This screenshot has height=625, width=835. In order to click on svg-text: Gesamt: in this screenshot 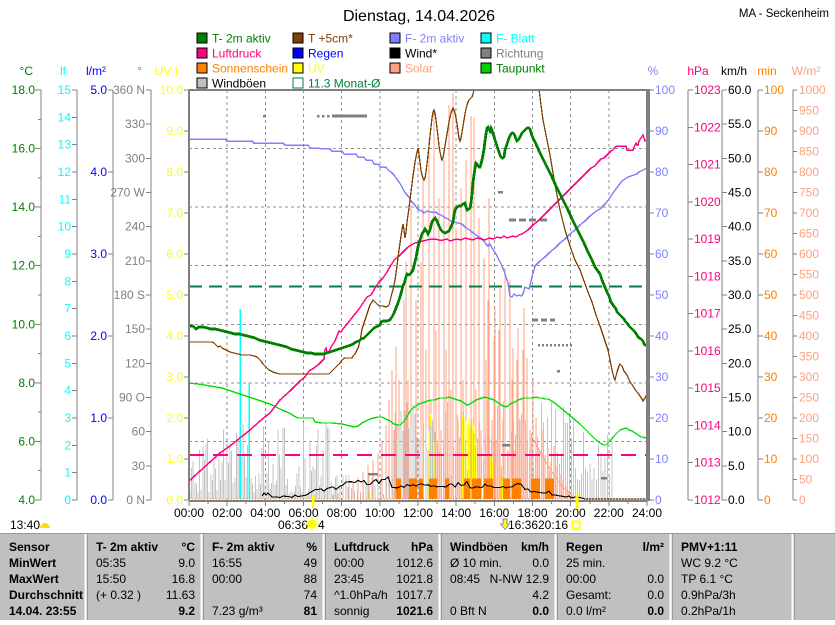, I will do `click(588, 595)`.